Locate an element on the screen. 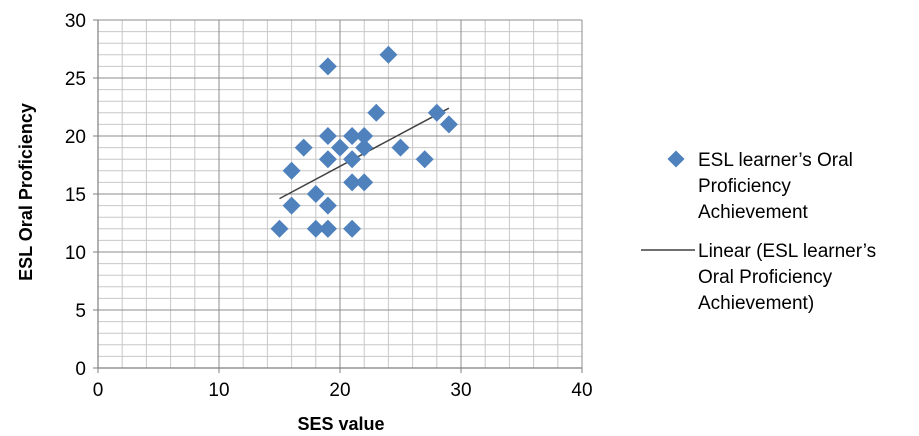  x-tick-label: 0 is located at coordinates (98, 390).